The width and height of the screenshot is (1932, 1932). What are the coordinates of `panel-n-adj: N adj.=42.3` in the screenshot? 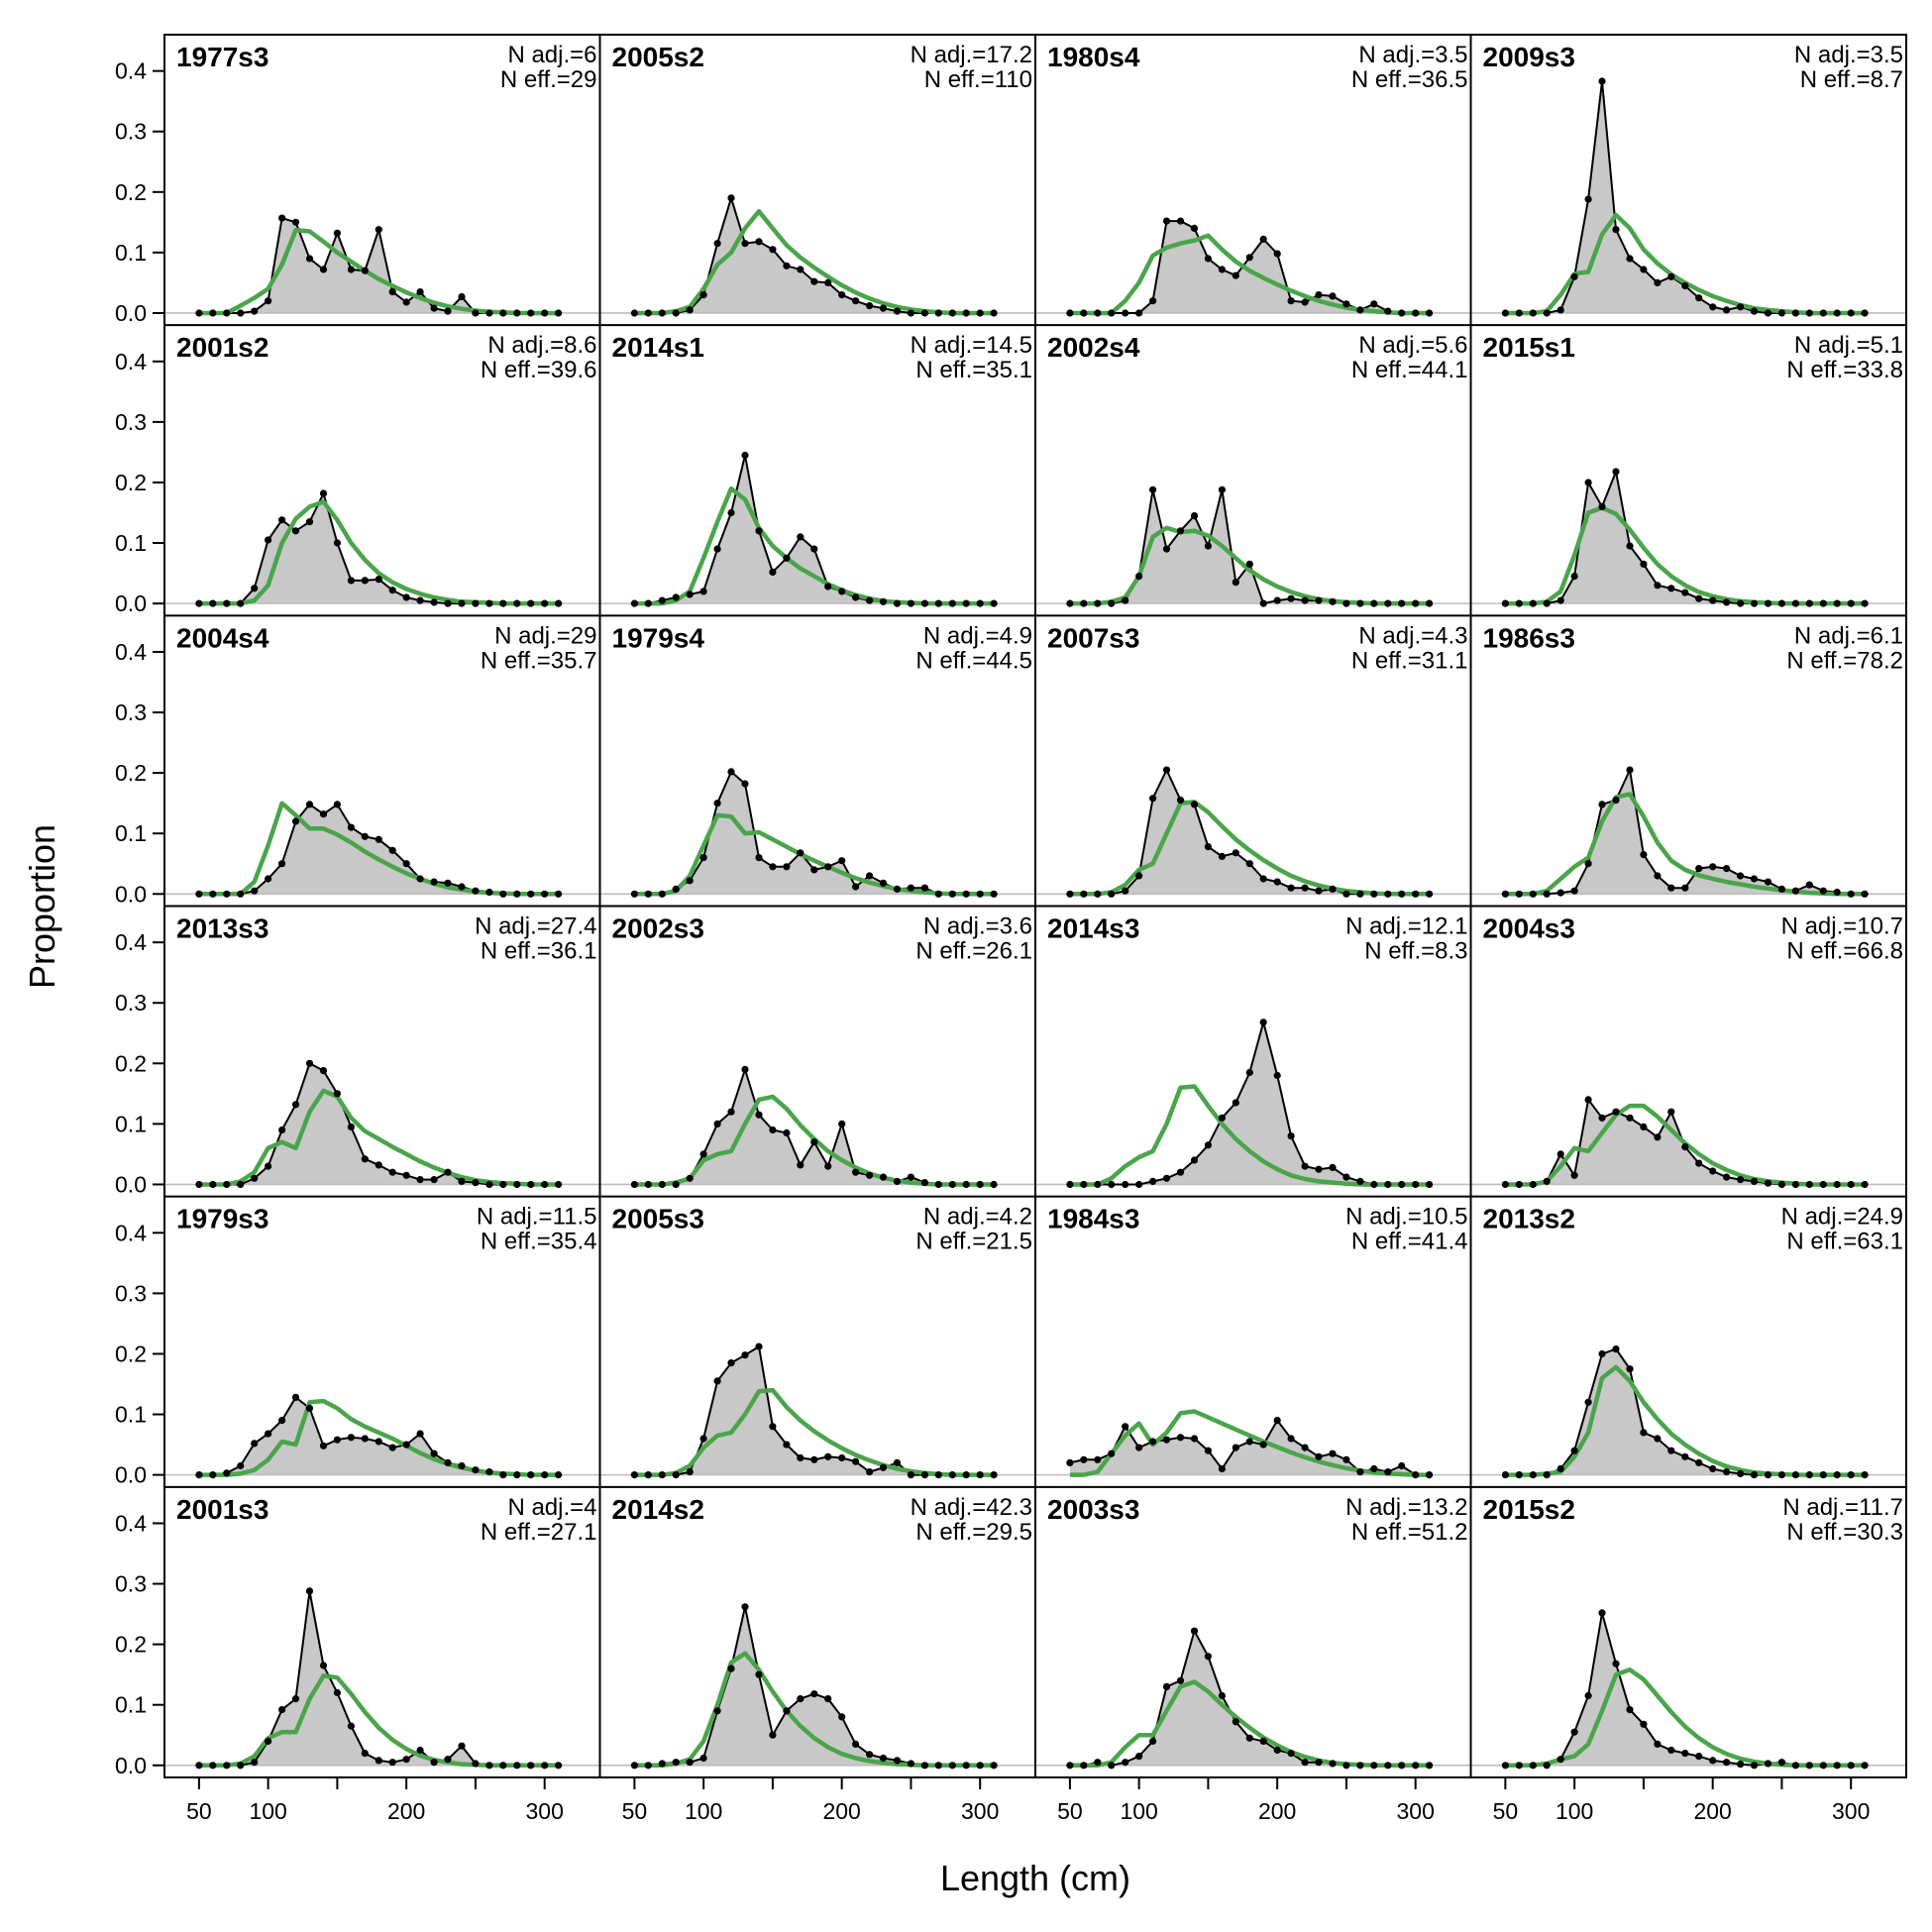 It's located at (971, 1508).